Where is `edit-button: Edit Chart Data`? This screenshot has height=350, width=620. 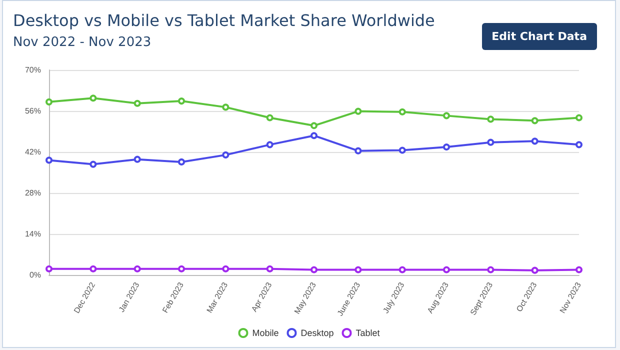 edit-button: Edit Chart Data is located at coordinates (539, 36).